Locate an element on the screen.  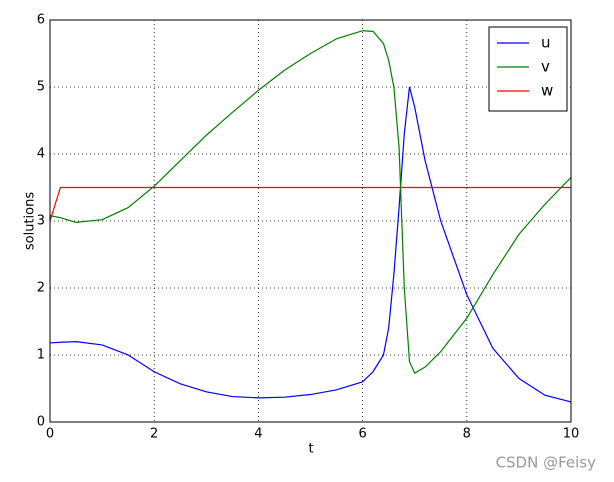
legend-box is located at coordinates (528, 69).